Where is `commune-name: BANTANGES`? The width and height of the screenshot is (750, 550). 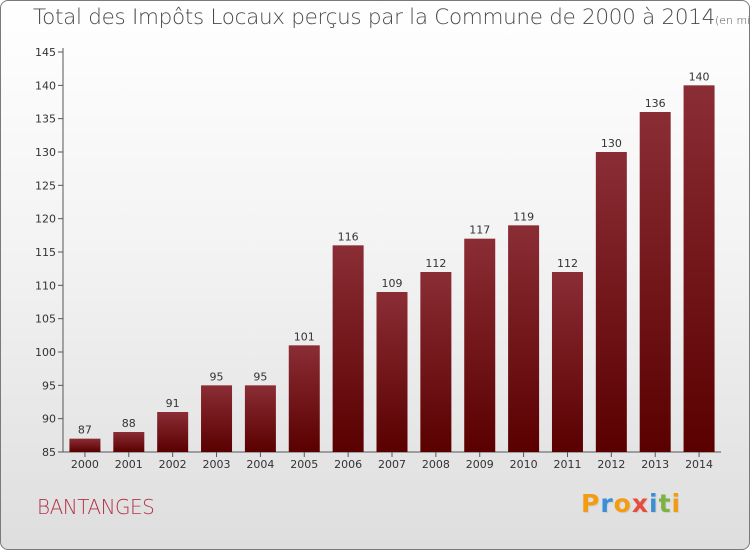 commune-name: BANTANGES is located at coordinates (96, 507).